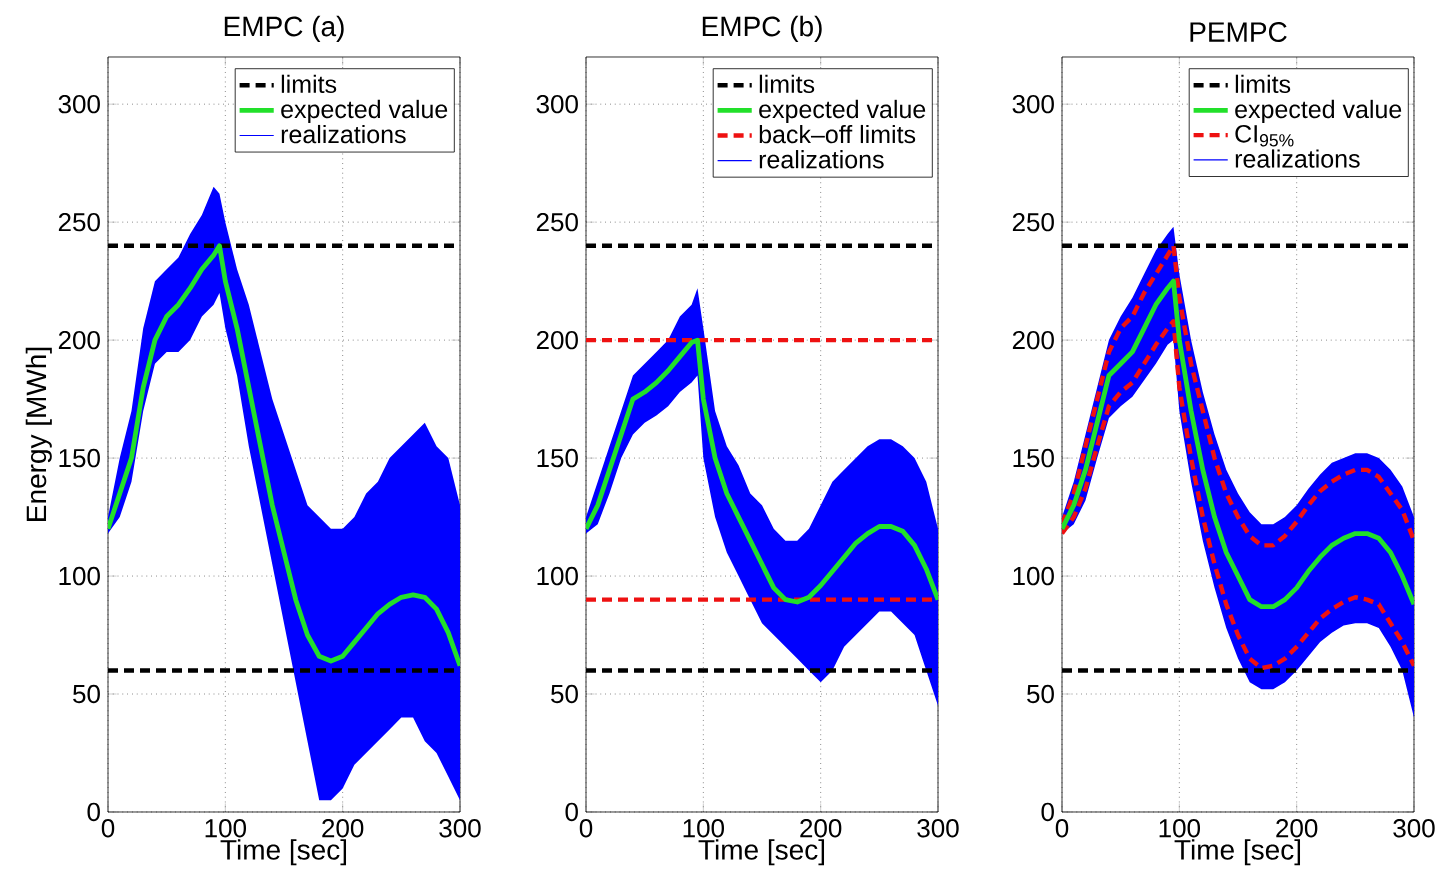  Describe the element at coordinates (1238, 32) in the screenshot. I see `chart-title: PEMPC` at that location.